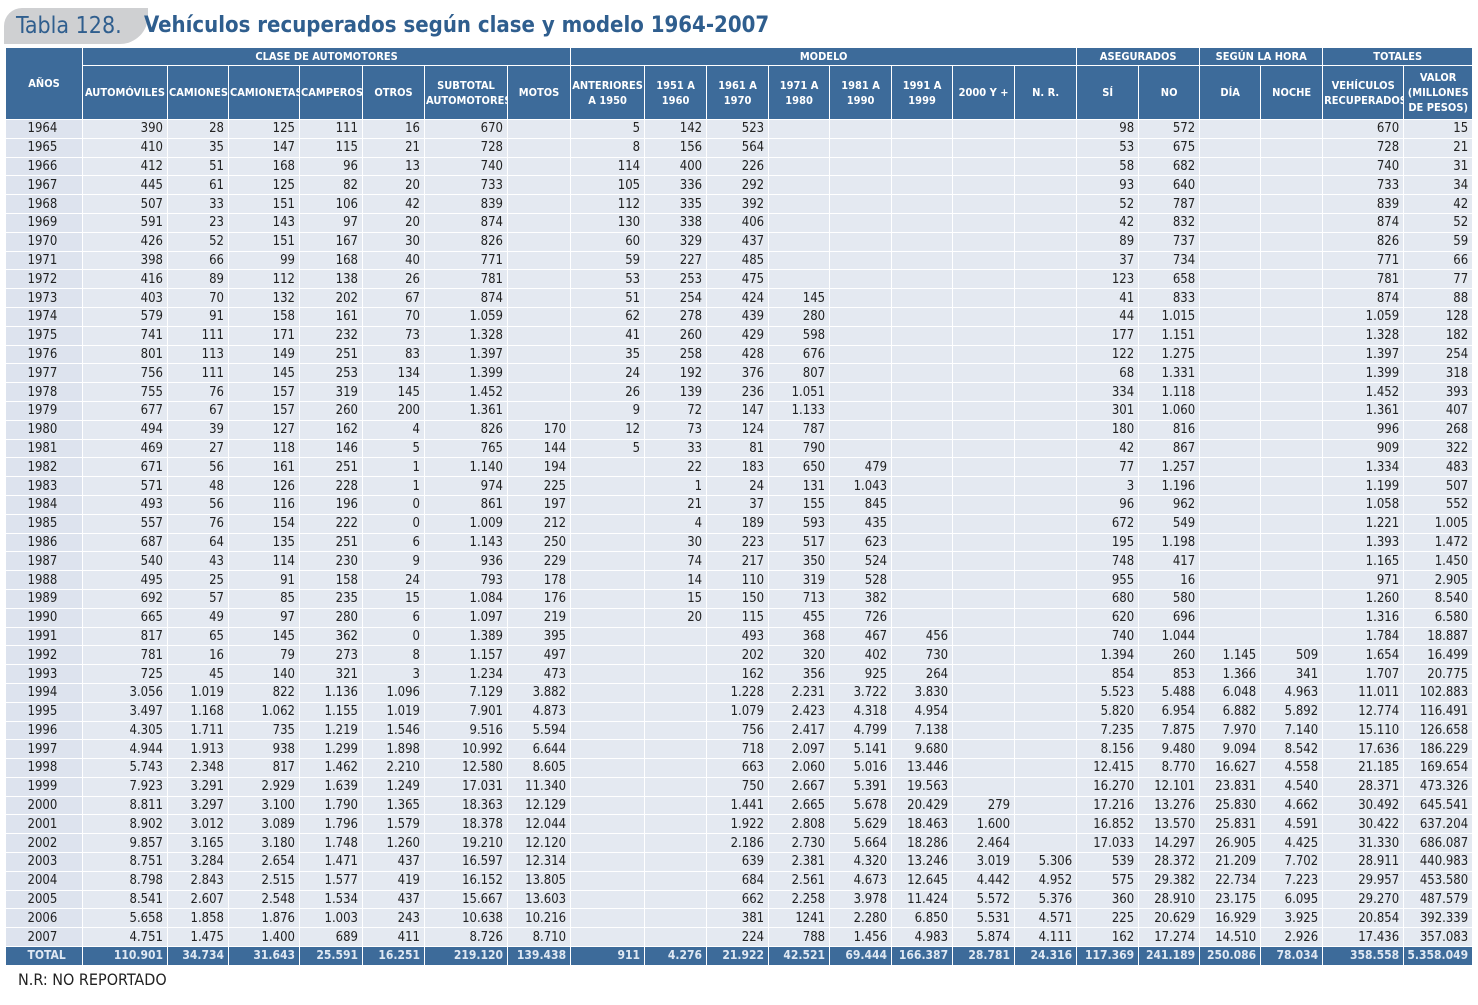 The image size is (1478, 1005). Describe the element at coordinates (676, 580) in the screenshot. I see `table-cell: 14` at that location.